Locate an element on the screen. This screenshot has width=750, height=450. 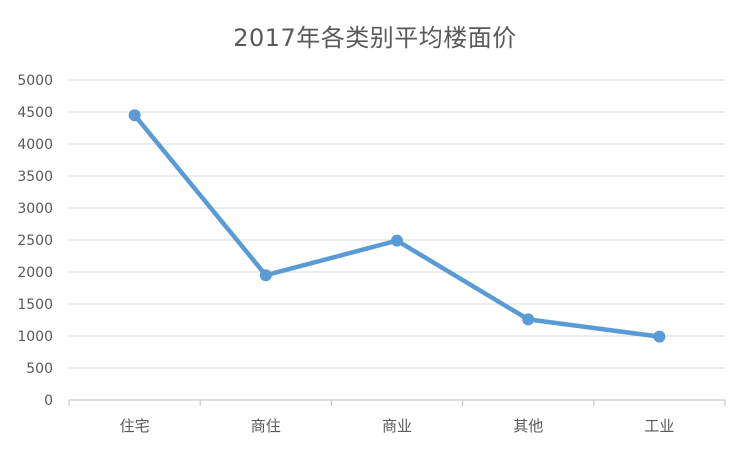
x-tick-label: 商住 is located at coordinates (266, 426).